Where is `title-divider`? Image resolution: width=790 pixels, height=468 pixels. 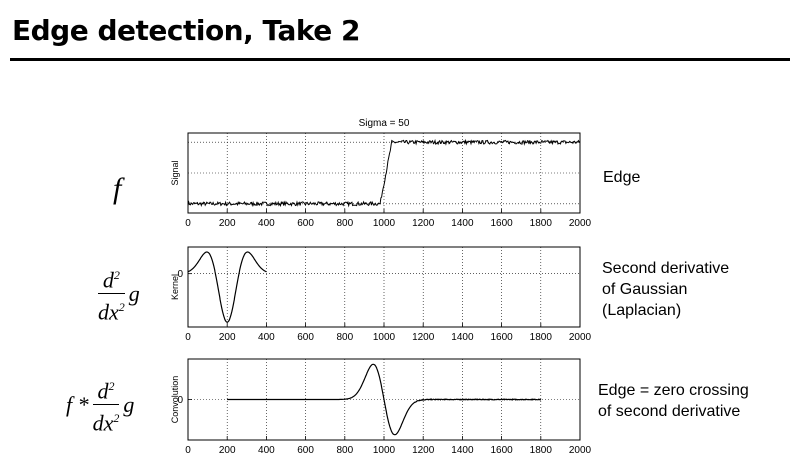 title-divider is located at coordinates (400, 59).